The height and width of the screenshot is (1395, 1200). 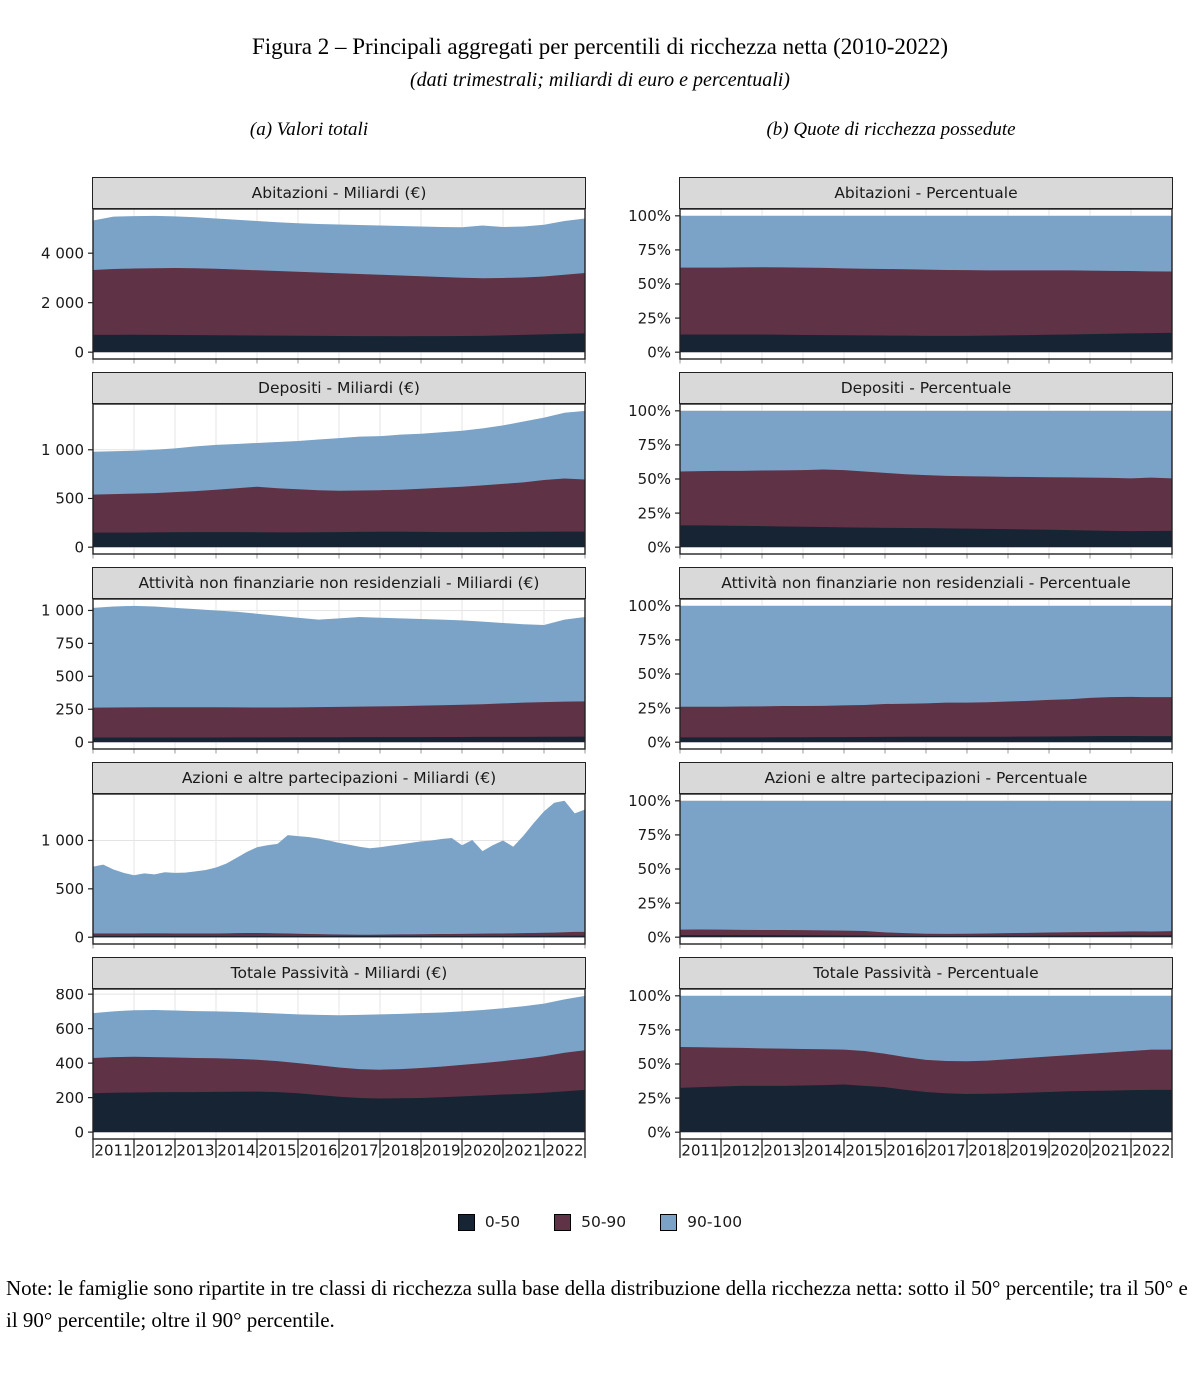 I want to click on svg-text: 750, so click(x=69, y=644).